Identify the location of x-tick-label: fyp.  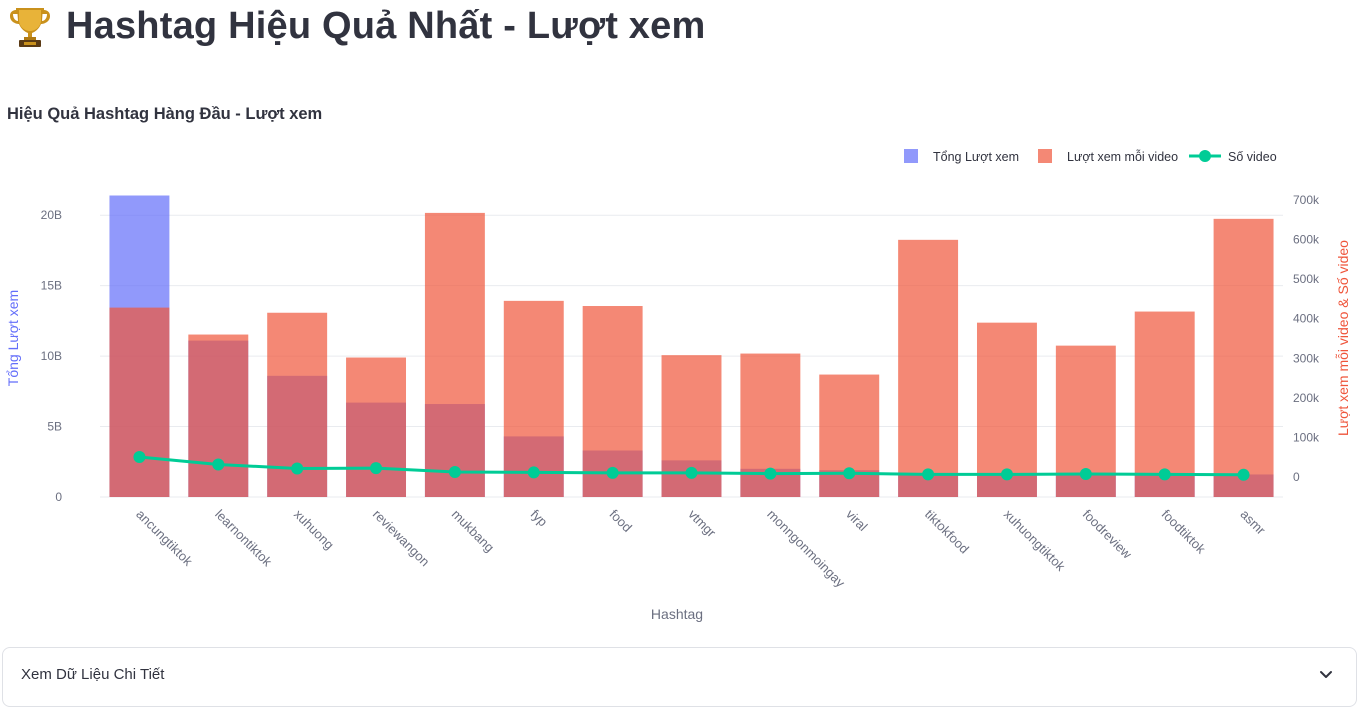
(539, 518).